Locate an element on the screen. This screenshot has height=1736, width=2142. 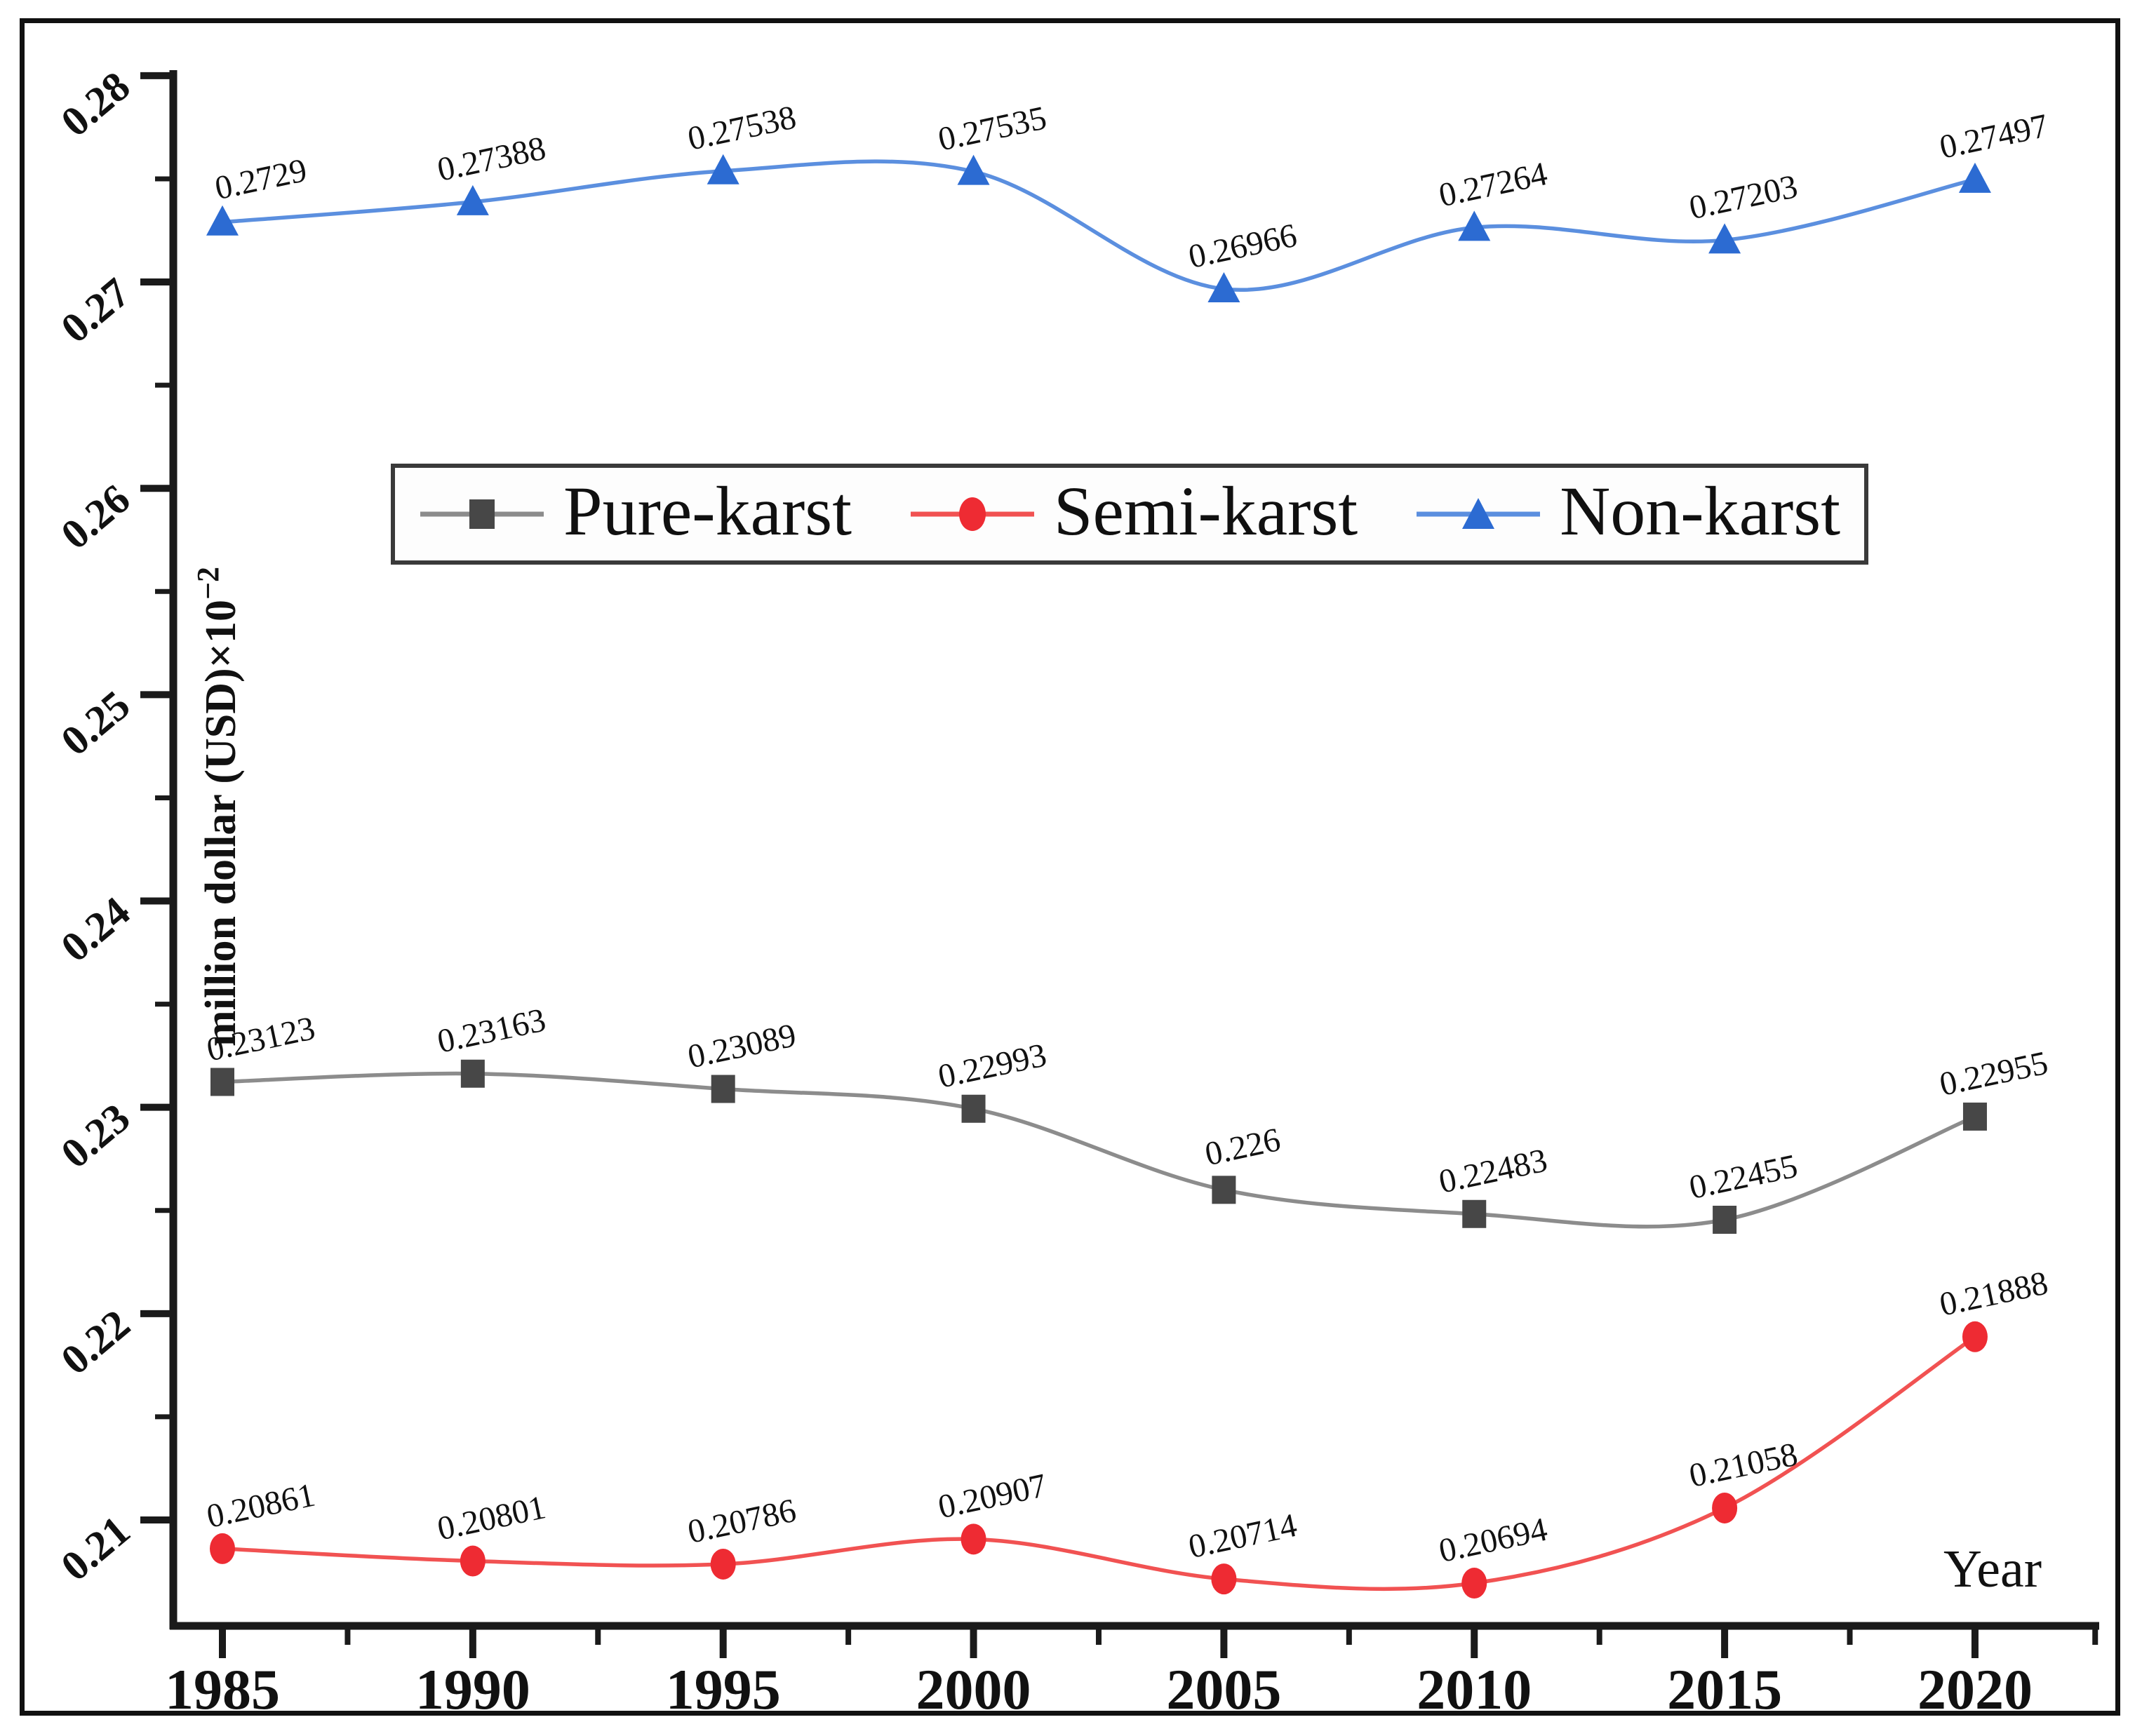
x-tick-label: 2000 is located at coordinates (974, 1689).